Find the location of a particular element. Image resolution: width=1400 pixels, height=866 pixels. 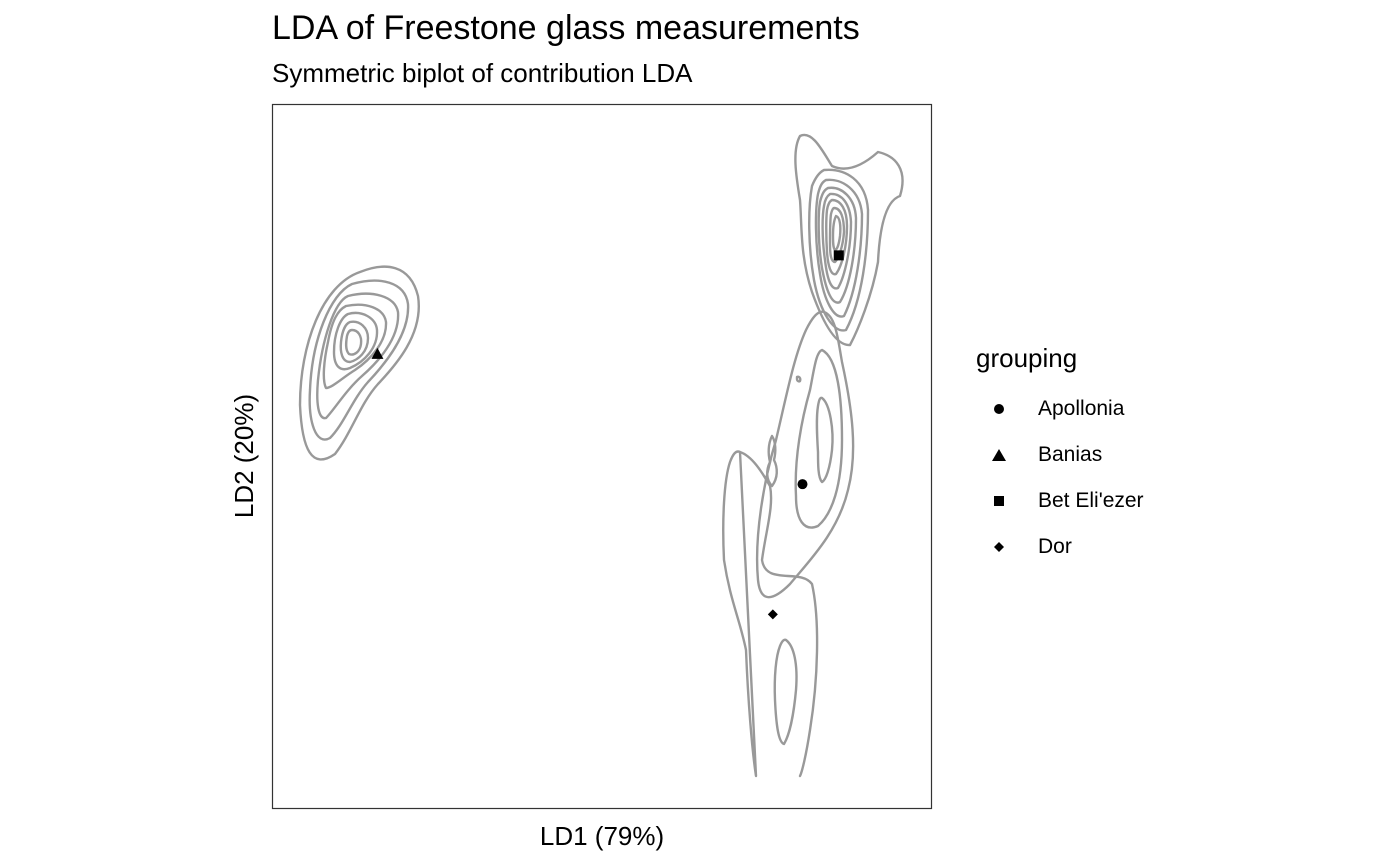

group-points is located at coordinates (607, 435).